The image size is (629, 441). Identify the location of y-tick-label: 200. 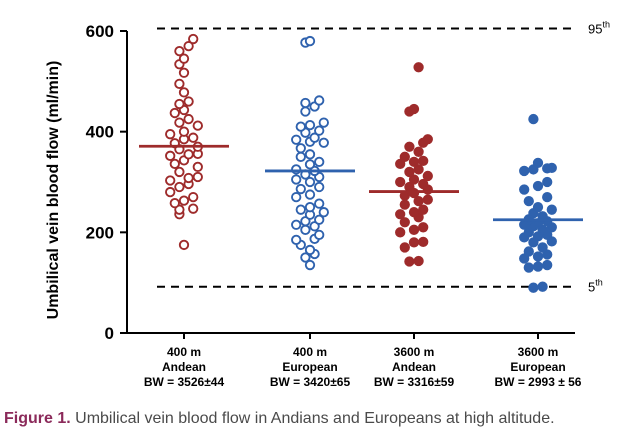
(100, 232).